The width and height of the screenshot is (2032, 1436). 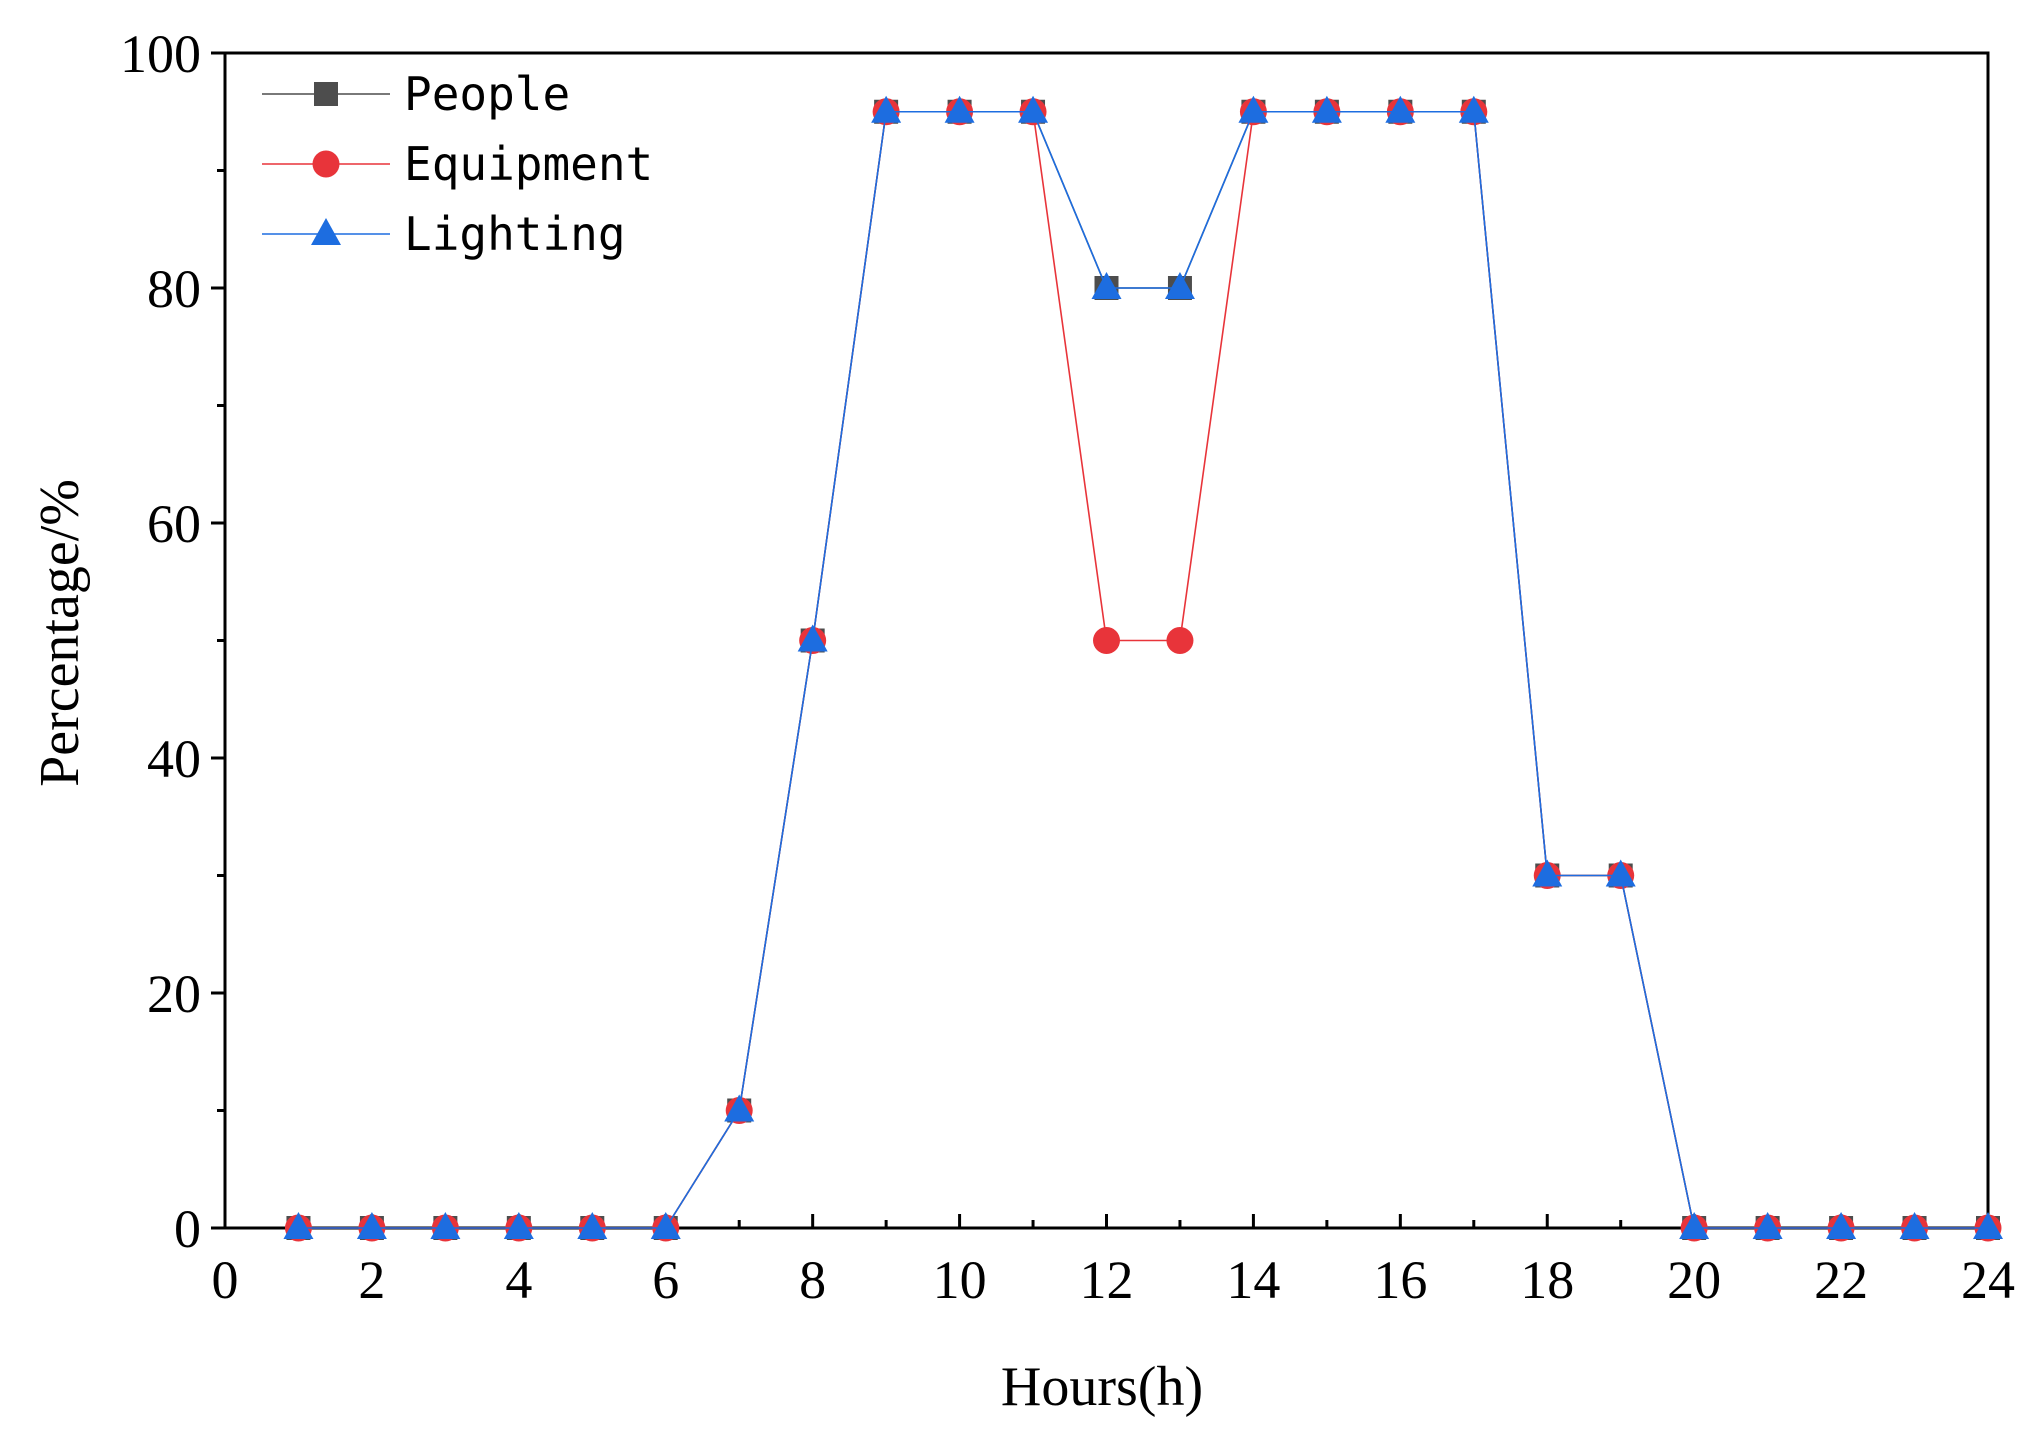 What do you see at coordinates (528, 164) in the screenshot?
I see `legend-label-equipment: Equipment` at bounding box center [528, 164].